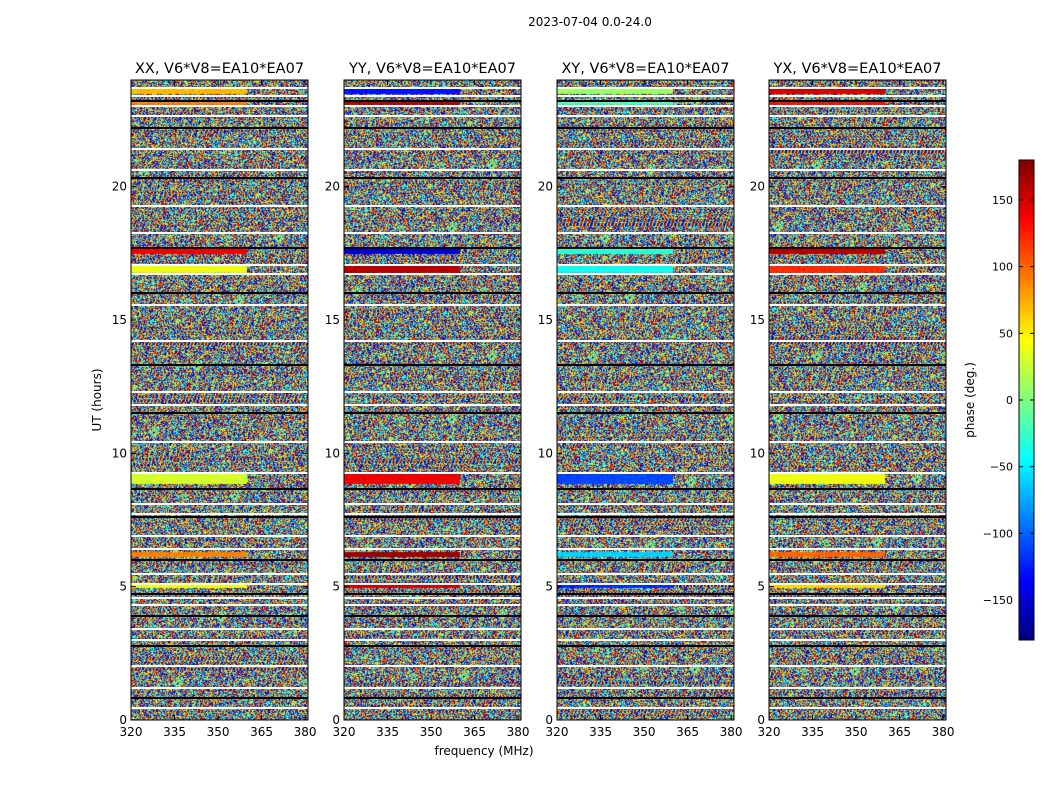 This screenshot has height=800, width=1050. I want to click on colorbar: −150 −100 −50 0 50 100 150 phase (deg.), so click(999, 400).